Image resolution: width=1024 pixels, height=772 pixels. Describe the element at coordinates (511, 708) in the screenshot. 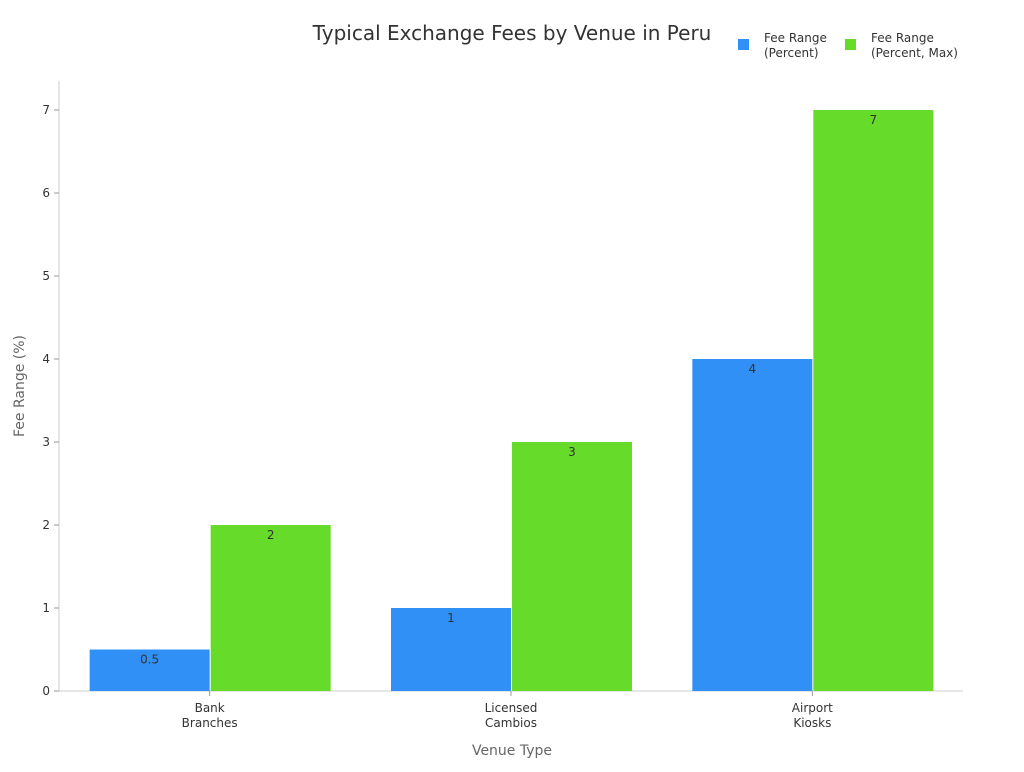

I see `x-tick-label-line: Licensed` at that location.